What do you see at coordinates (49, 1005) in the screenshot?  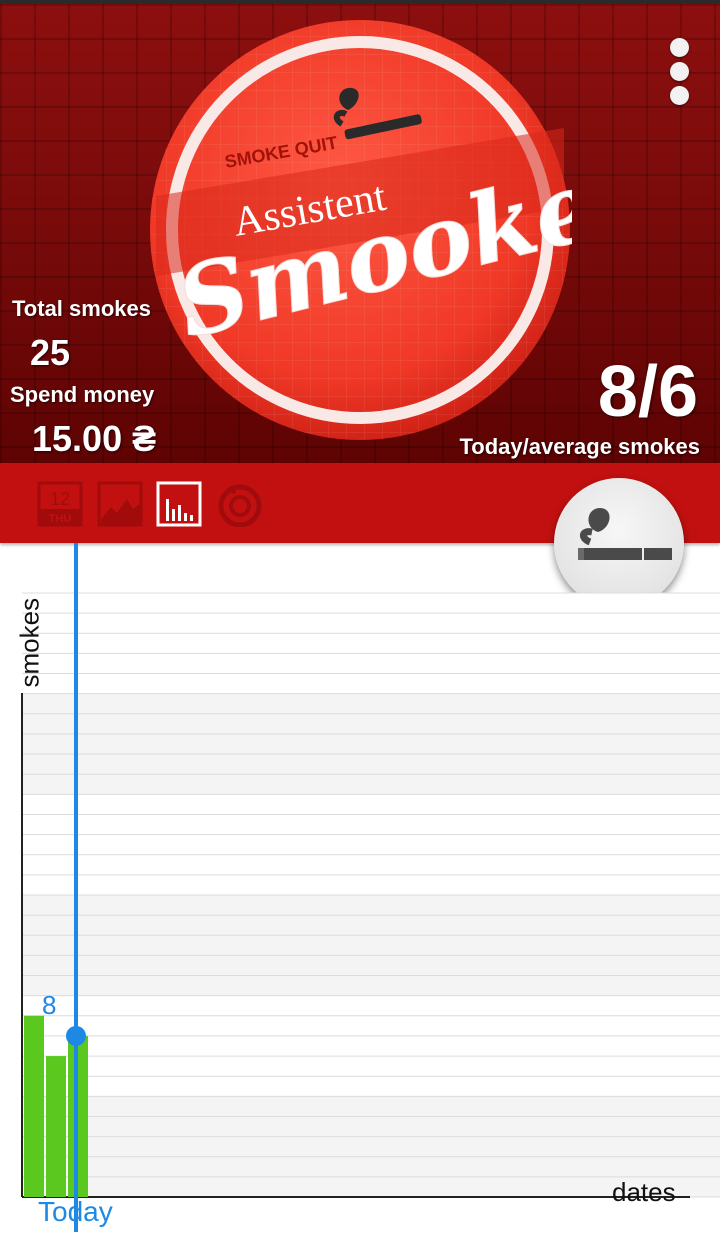 I see `today-value-label: 8` at bounding box center [49, 1005].